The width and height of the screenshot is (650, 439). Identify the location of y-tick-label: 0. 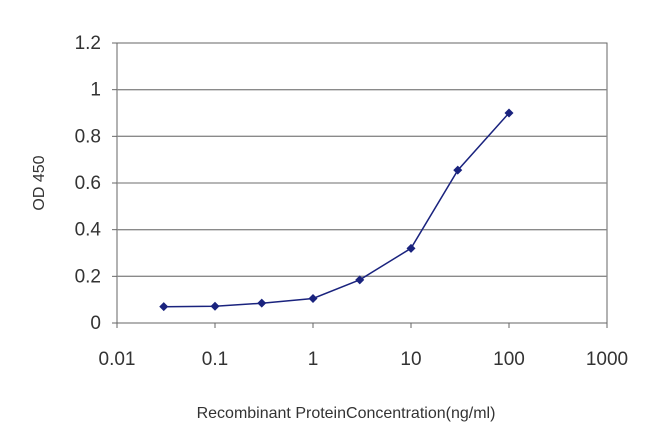
(95, 323).